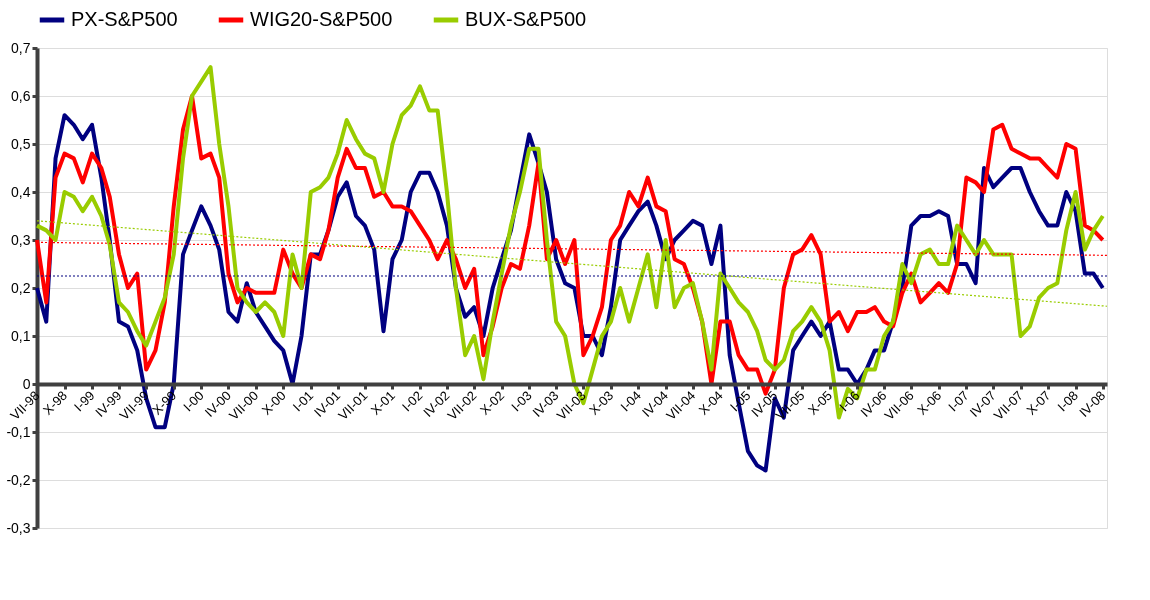 The image size is (1150, 600). Describe the element at coordinates (21, 287) in the screenshot. I see `y-tick-label: 0,2` at that location.